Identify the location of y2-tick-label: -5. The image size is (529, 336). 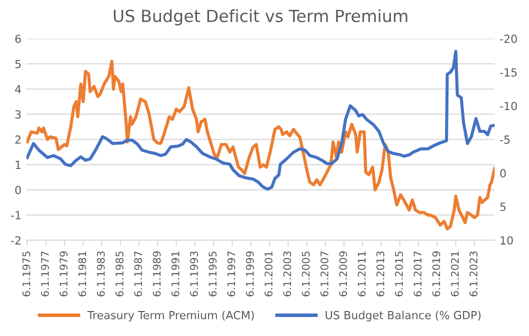
(505, 140).